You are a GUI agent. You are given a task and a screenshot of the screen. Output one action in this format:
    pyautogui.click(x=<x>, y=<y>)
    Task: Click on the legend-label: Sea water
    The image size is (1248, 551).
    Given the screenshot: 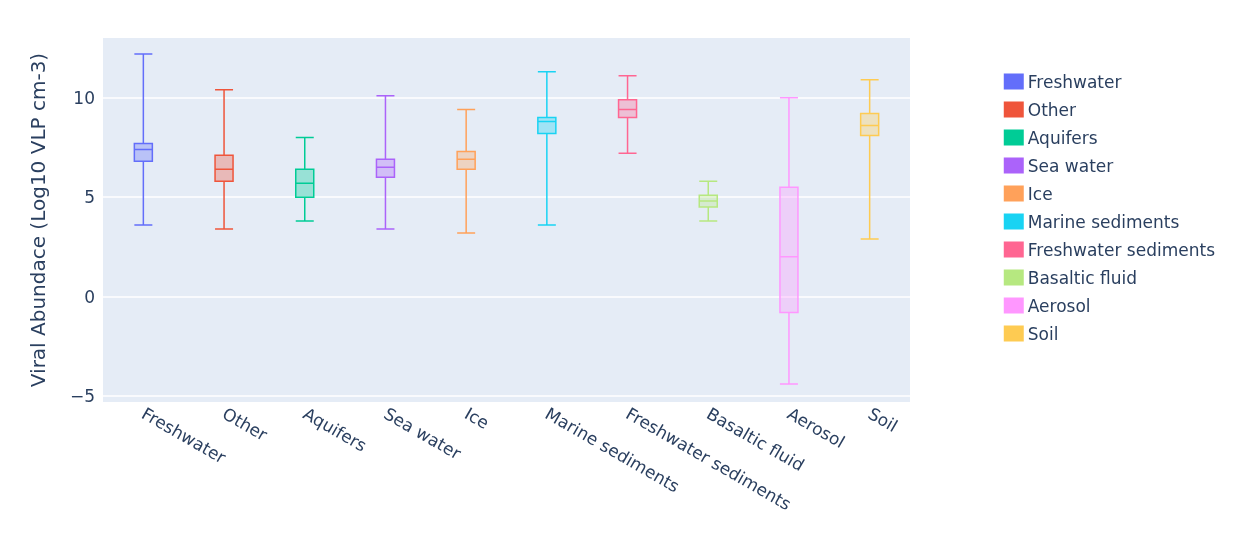 What is the action you would take?
    pyautogui.click(x=1070, y=165)
    